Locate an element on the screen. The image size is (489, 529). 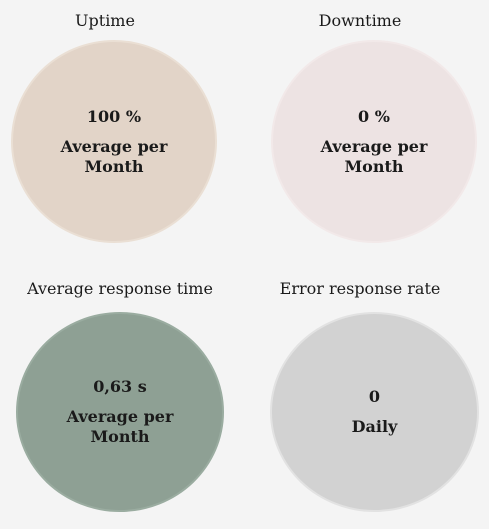
uptime-title: Uptime is located at coordinates (105, 20).